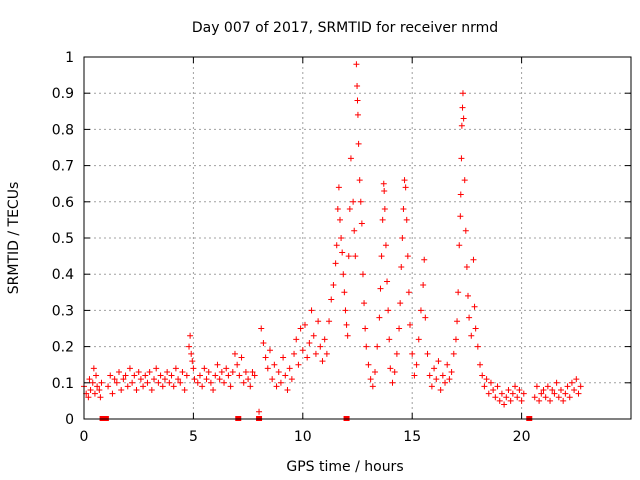  What do you see at coordinates (63, 384) in the screenshot?
I see `y-tick-label: 0.1` at bounding box center [63, 384].